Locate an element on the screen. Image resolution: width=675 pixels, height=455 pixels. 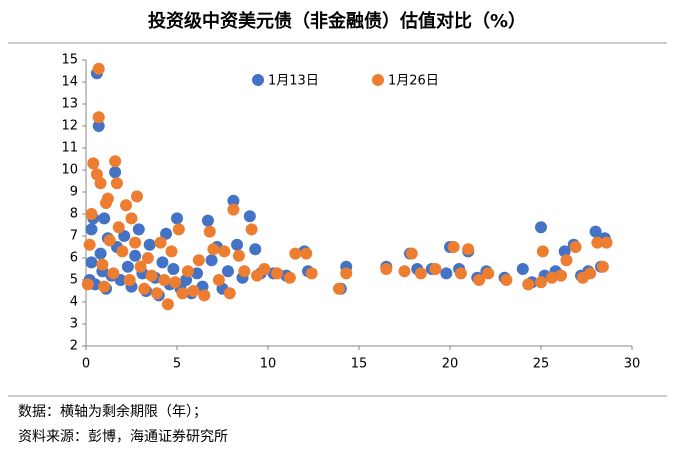
y-tick-label: 11 is located at coordinates (69, 148).